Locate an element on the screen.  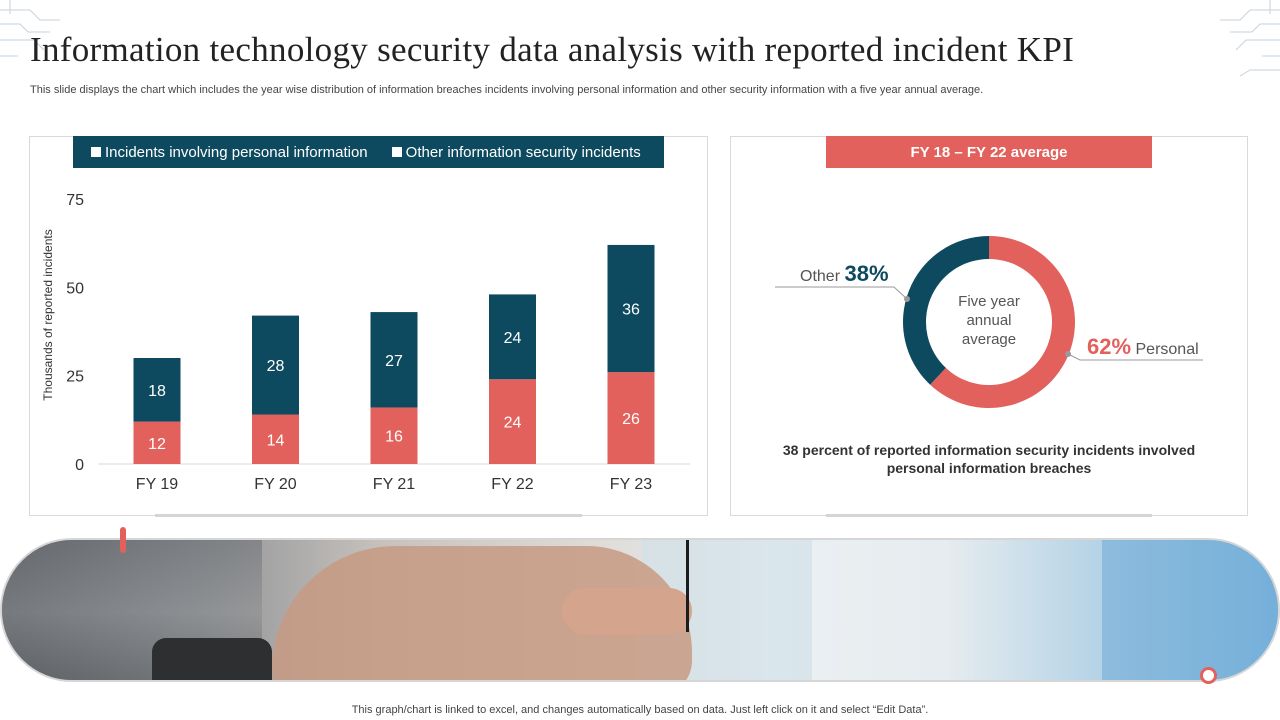
average-header: FY 18 – FY 22 average is located at coordinates (989, 152).